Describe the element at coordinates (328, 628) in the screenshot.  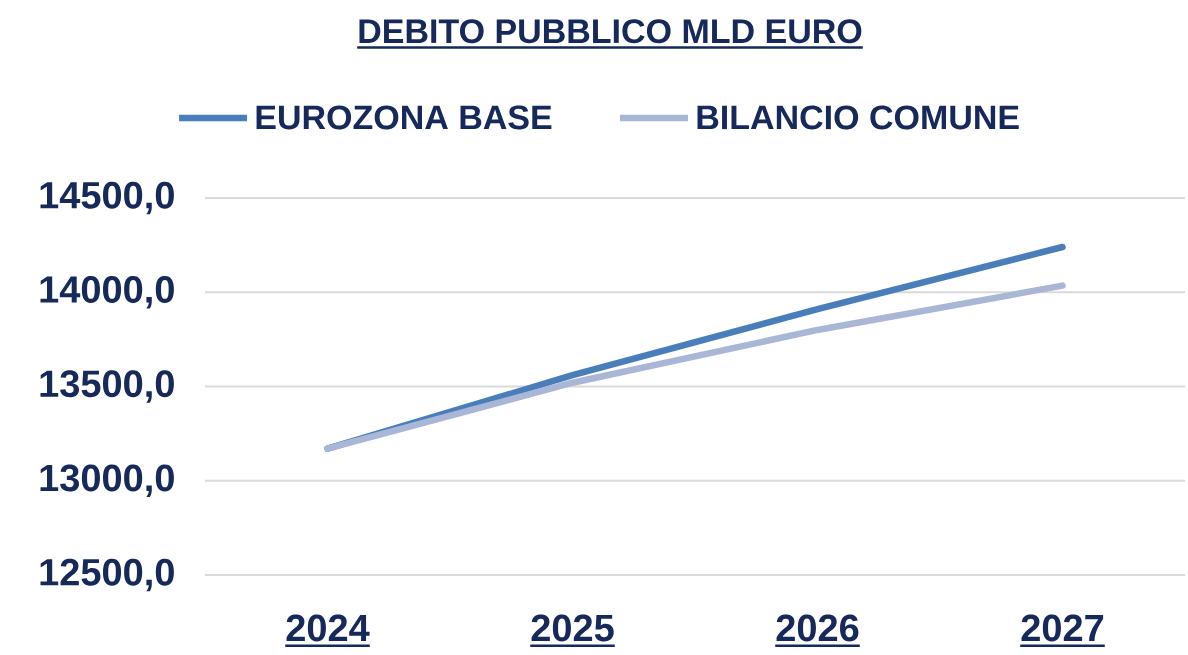
I see `x-tick-label: 2024` at that location.